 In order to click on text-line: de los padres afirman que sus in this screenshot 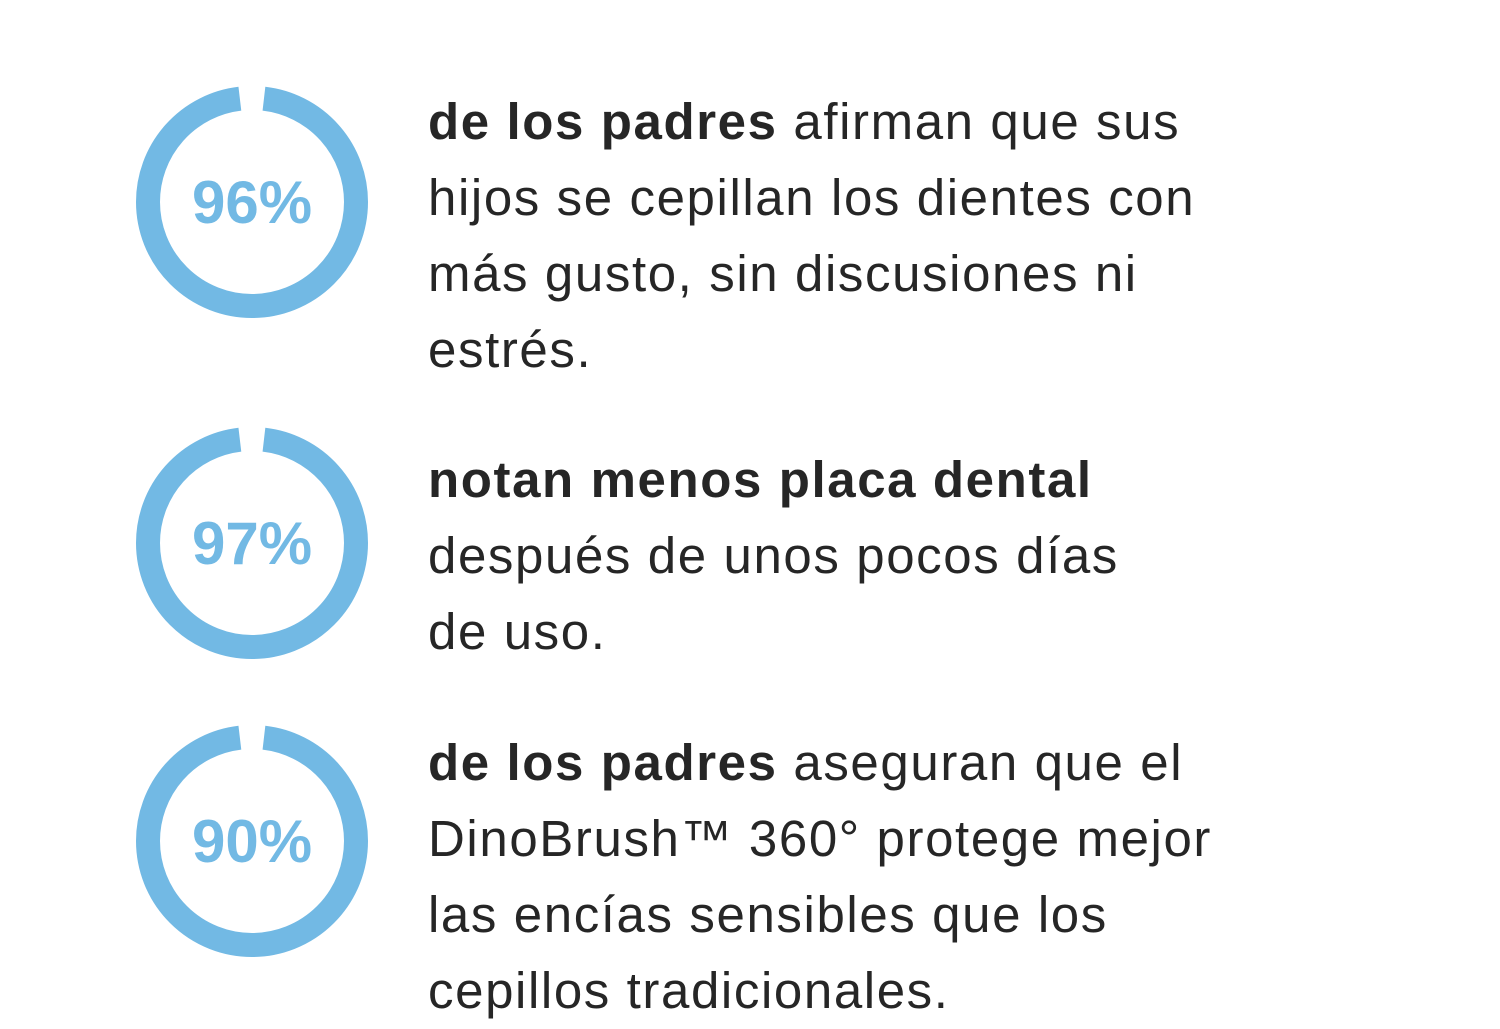, I will do `click(811, 122)`.